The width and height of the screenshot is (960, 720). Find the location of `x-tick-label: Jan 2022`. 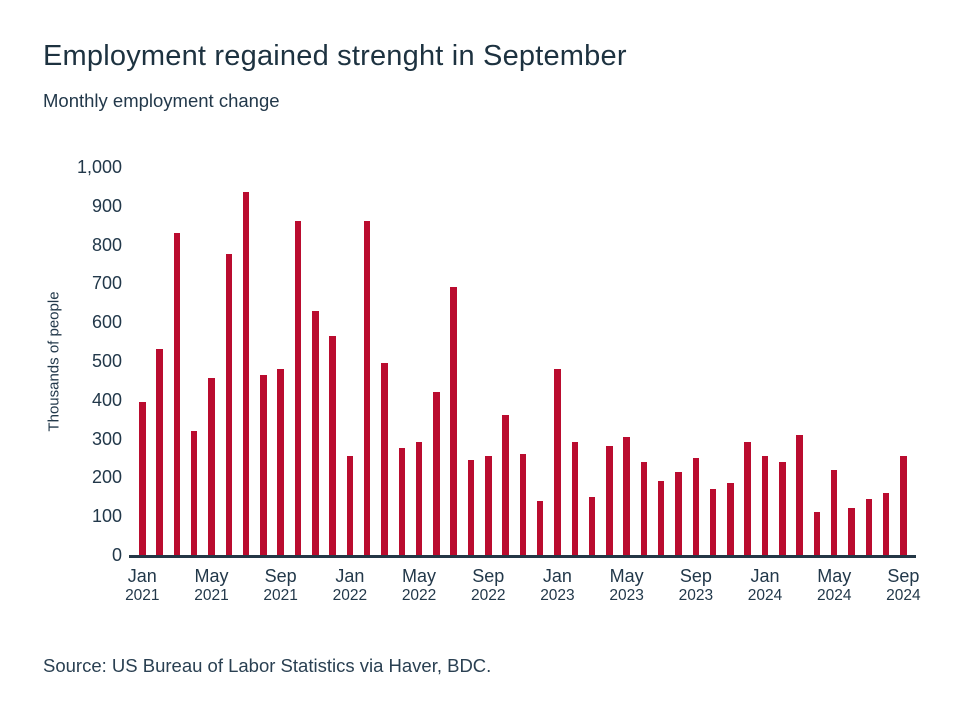

x-tick-label: Jan 2022 is located at coordinates (350, 585).